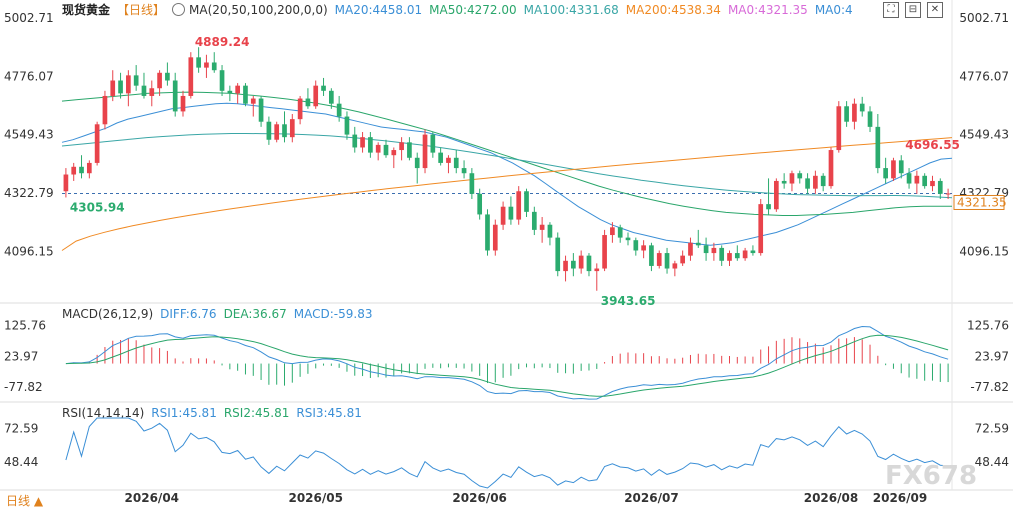 The image size is (1013, 510). I want to click on macd-dea-line, so click(507, 365).